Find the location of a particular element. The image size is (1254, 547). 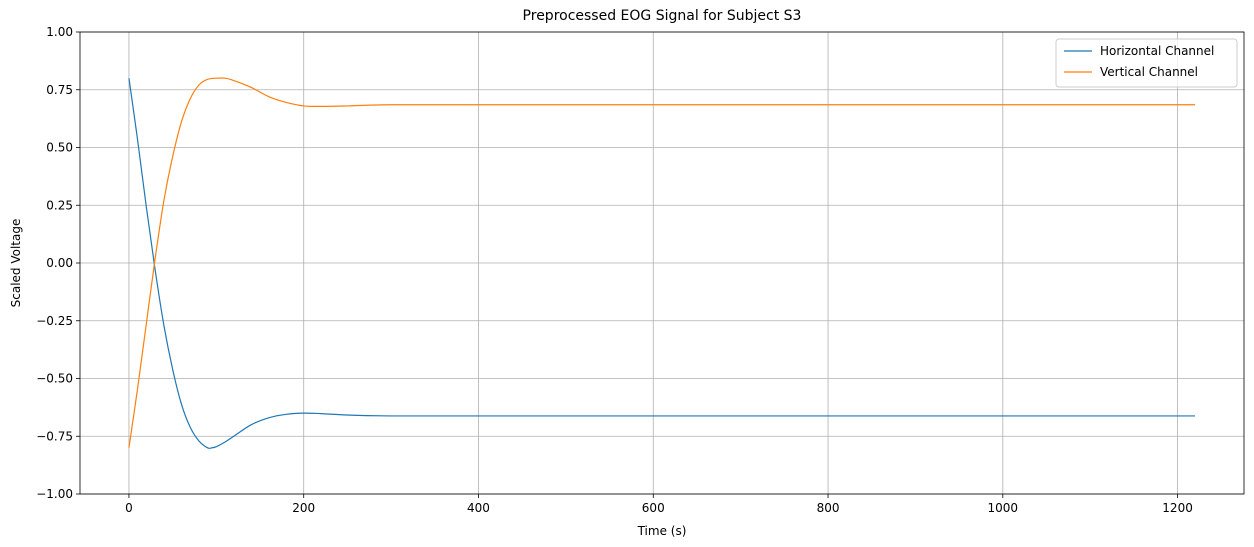

y-axis-ticks: −1.00 −0.75 −0.50 −0.25 0.00 0.25 0.50 0.75 1.00 is located at coordinates (58, 263).